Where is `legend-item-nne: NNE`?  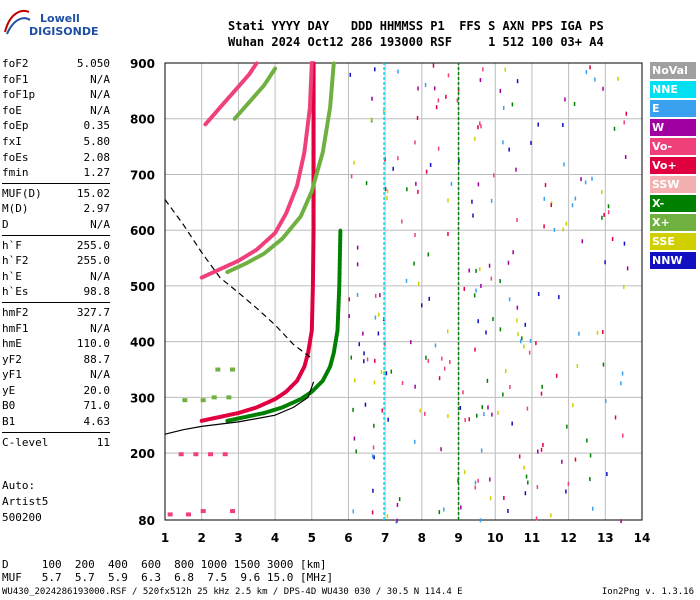
legend-item-nne: NNE is located at coordinates (673, 89).